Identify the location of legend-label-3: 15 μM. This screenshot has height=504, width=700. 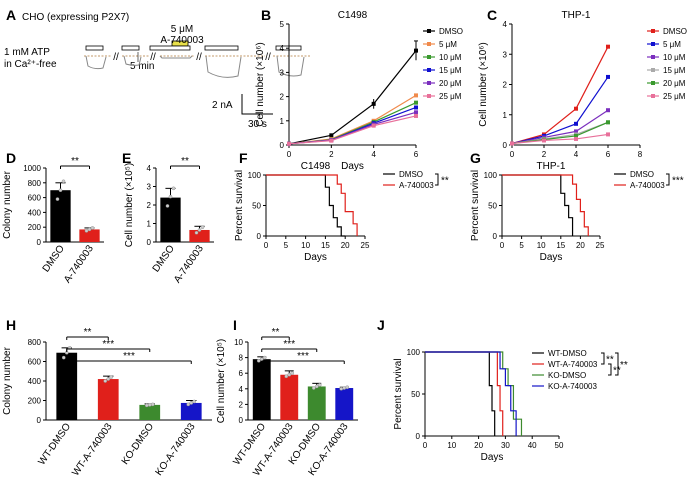
(674, 70).